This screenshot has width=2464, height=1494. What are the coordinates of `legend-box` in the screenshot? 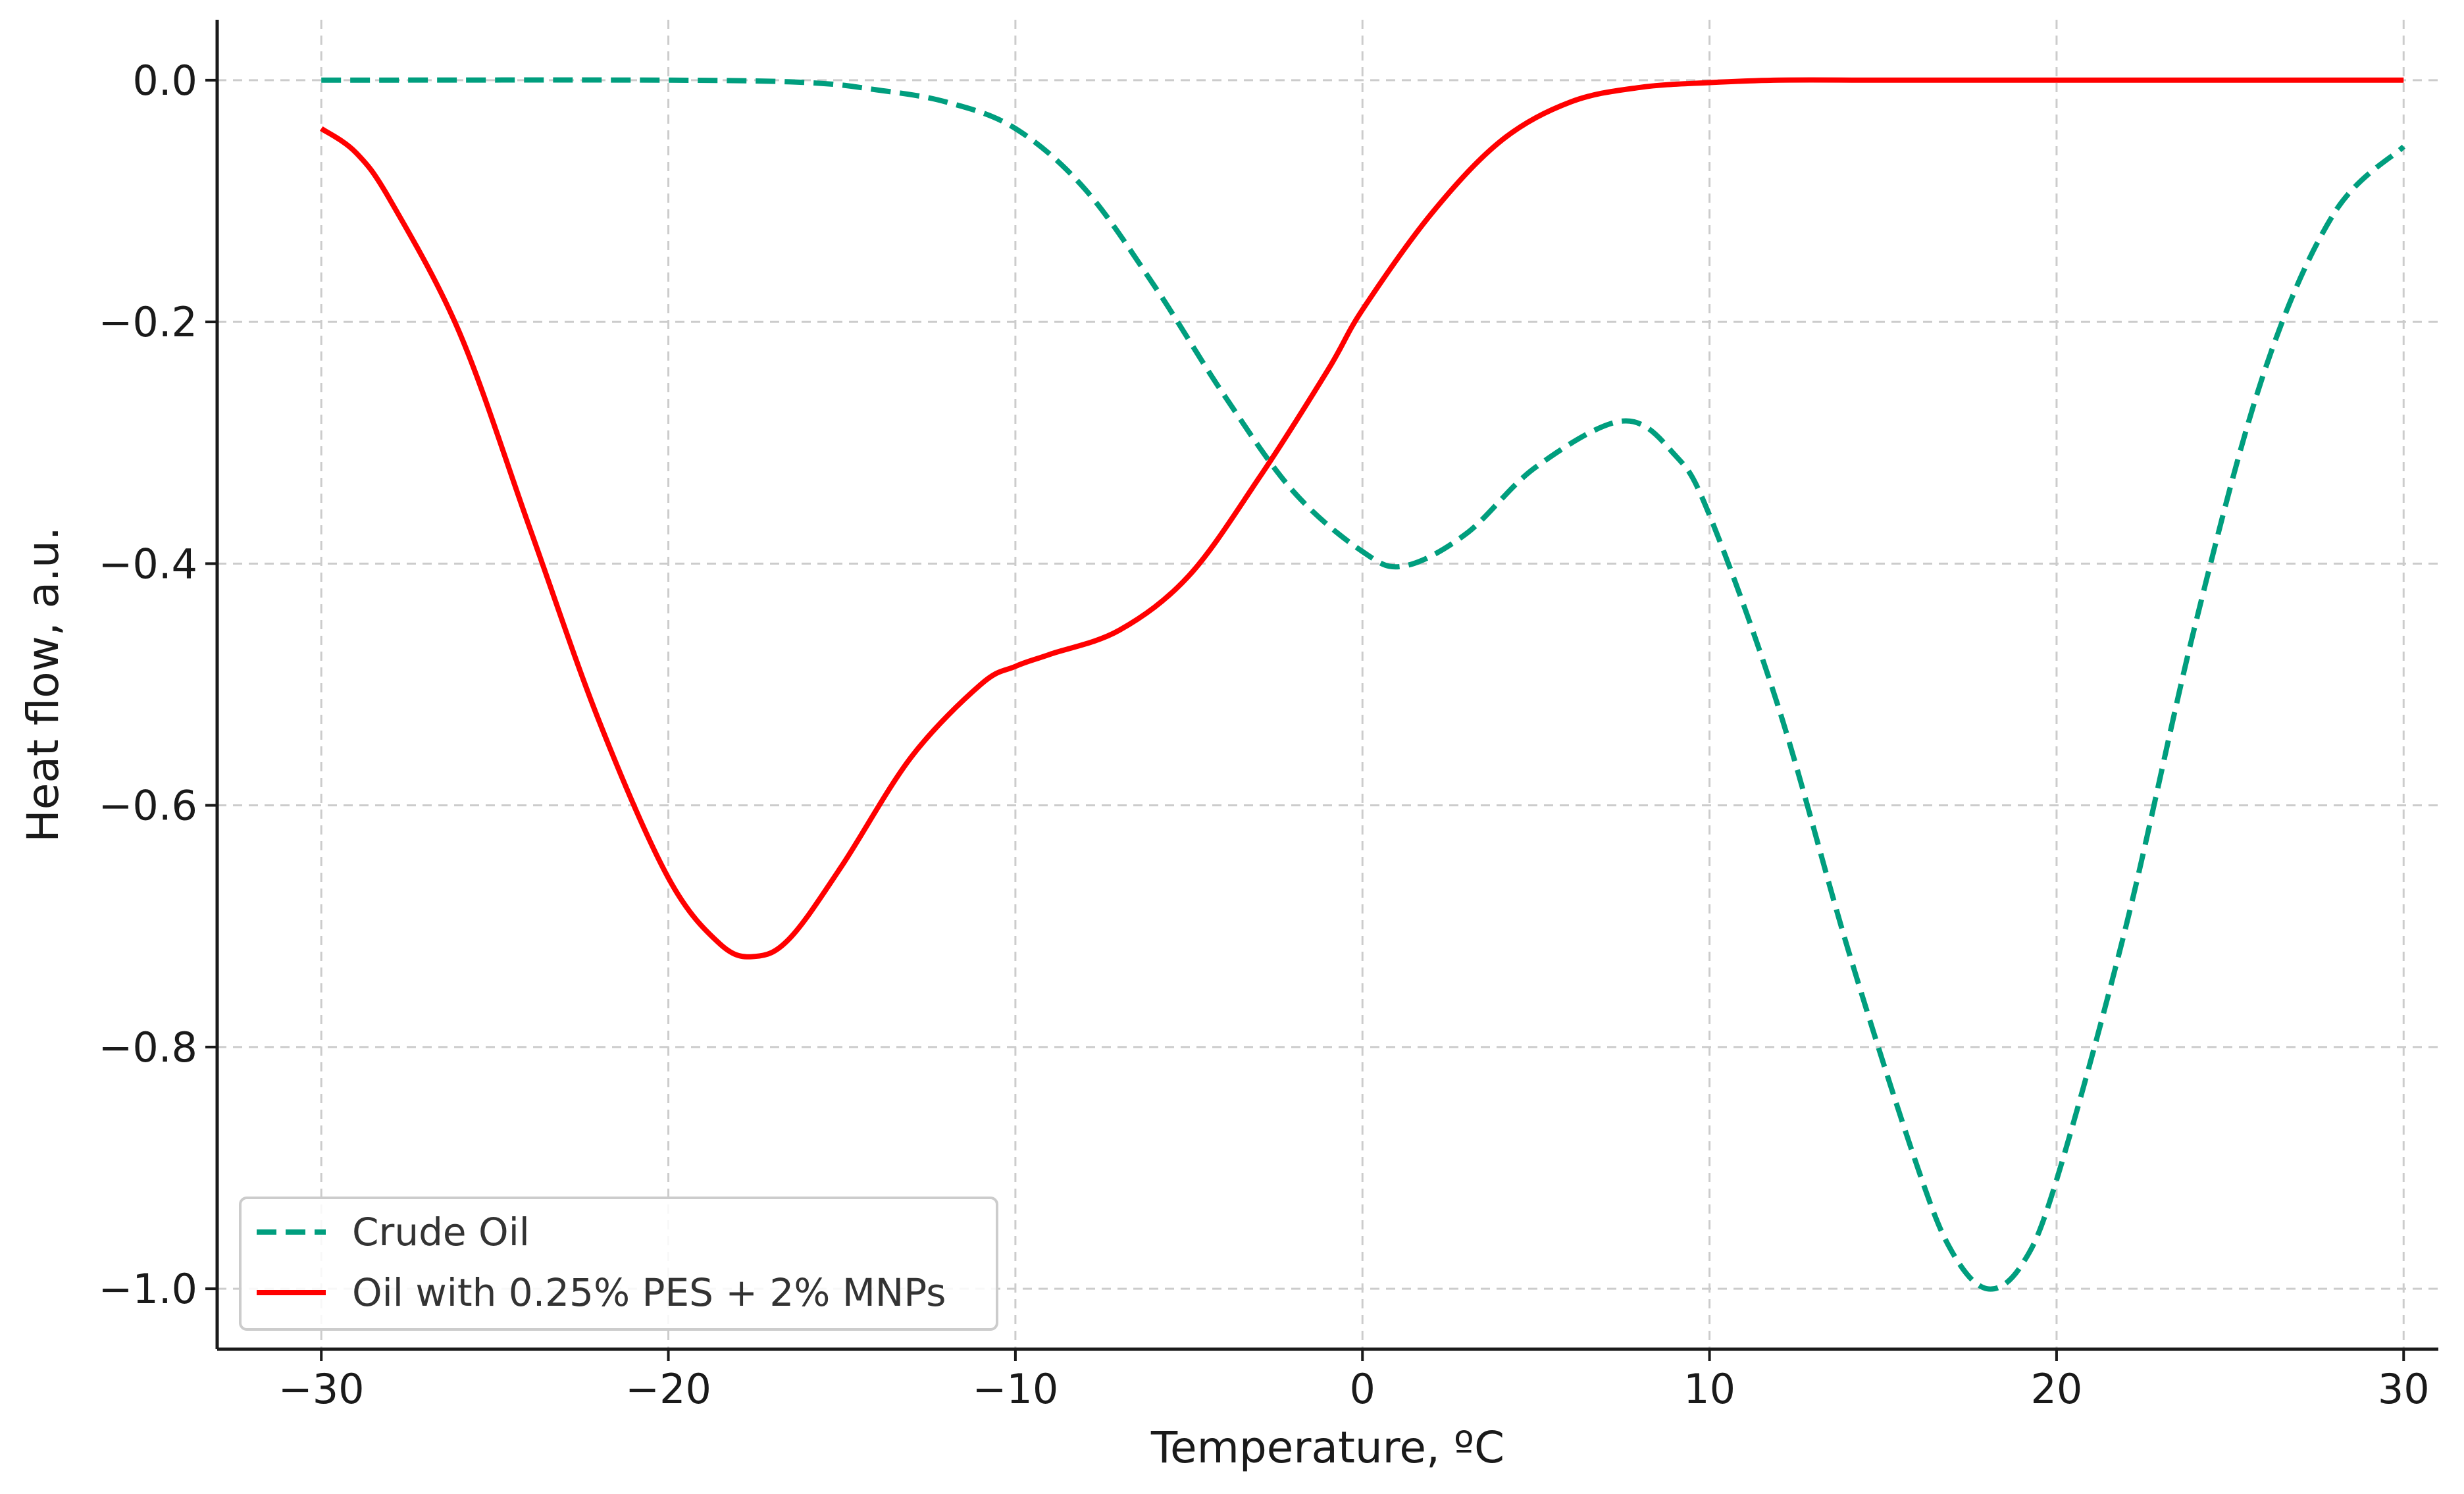 It's located at (618, 1264).